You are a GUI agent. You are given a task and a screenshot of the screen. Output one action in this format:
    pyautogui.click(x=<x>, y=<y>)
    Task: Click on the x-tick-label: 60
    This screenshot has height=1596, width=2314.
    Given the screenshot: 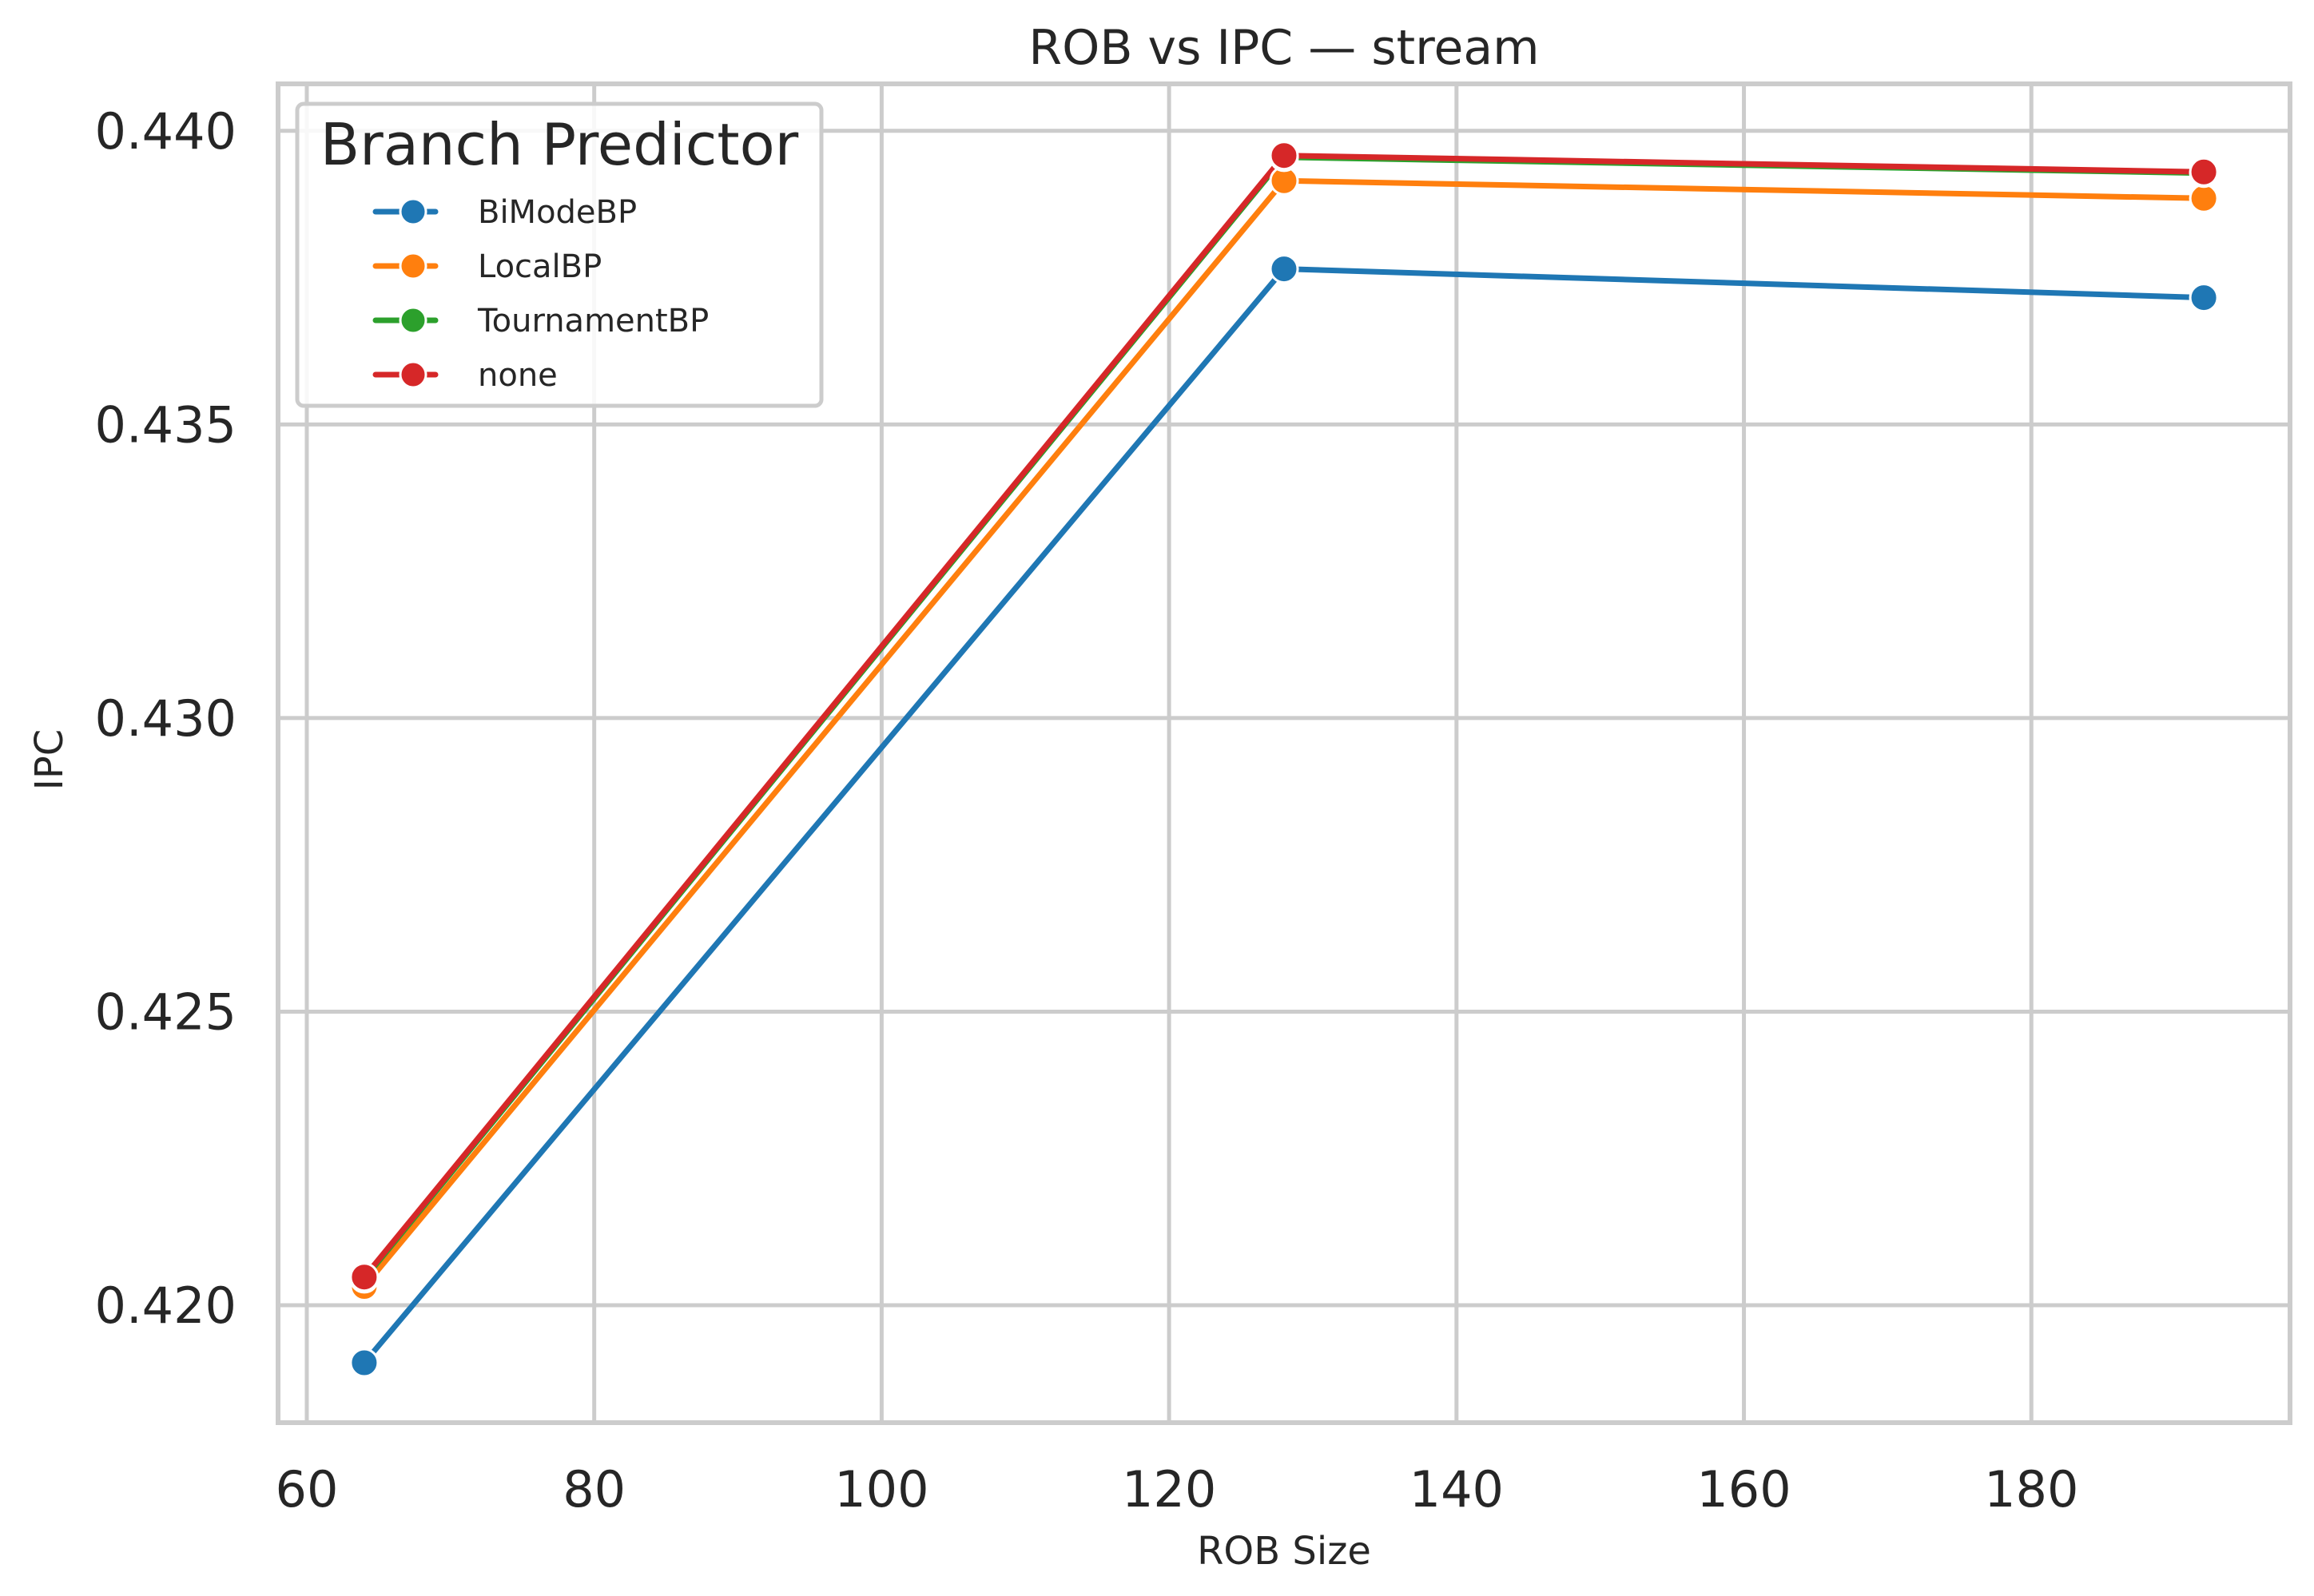 What is the action you would take?
    pyautogui.click(x=308, y=1489)
    